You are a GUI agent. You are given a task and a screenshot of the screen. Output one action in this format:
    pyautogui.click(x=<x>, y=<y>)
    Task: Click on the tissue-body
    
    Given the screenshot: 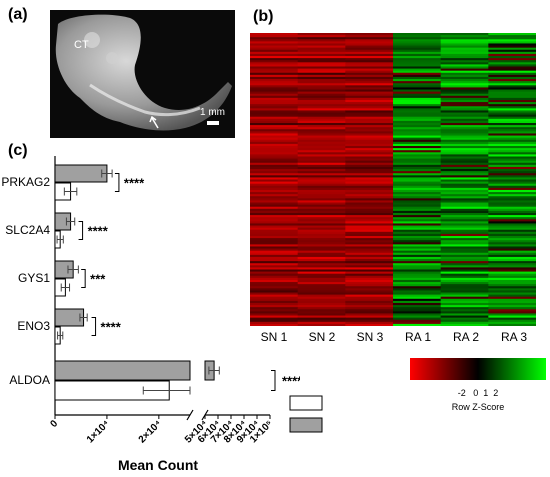 What is the action you would take?
    pyautogui.click(x=144, y=72)
    